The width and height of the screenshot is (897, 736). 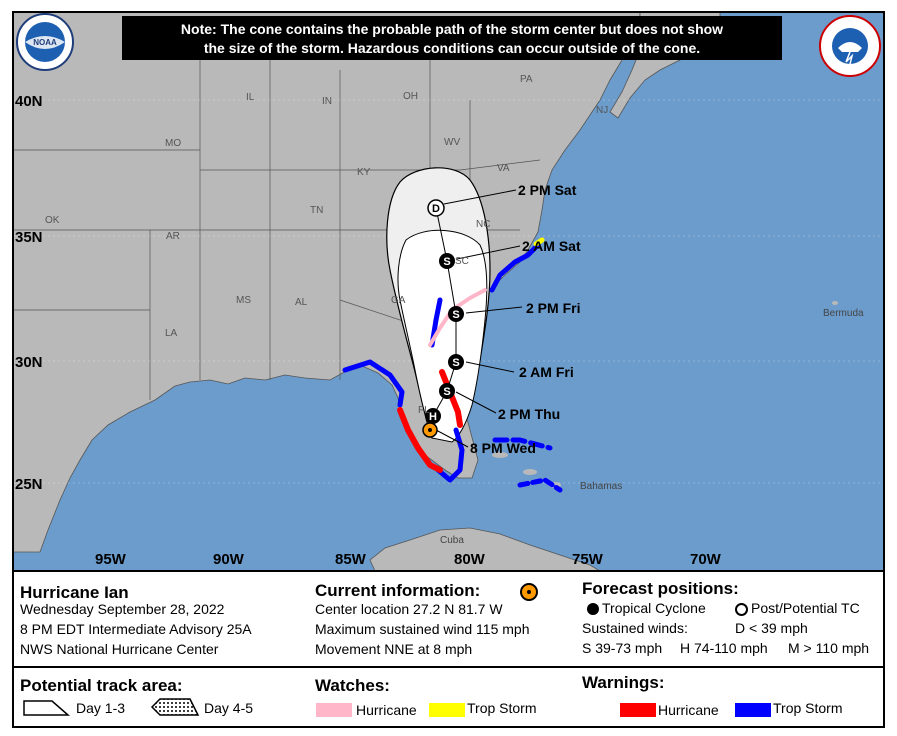 What do you see at coordinates (850, 46) in the screenshot?
I see `nws-logo` at bounding box center [850, 46].